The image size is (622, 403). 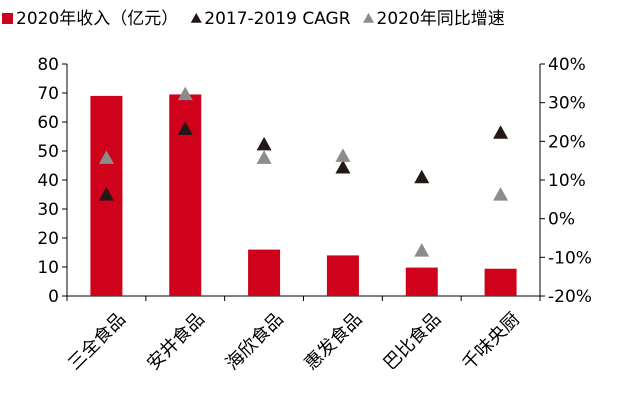 I want to click on right-tick-label: 0%, so click(x=561, y=220).